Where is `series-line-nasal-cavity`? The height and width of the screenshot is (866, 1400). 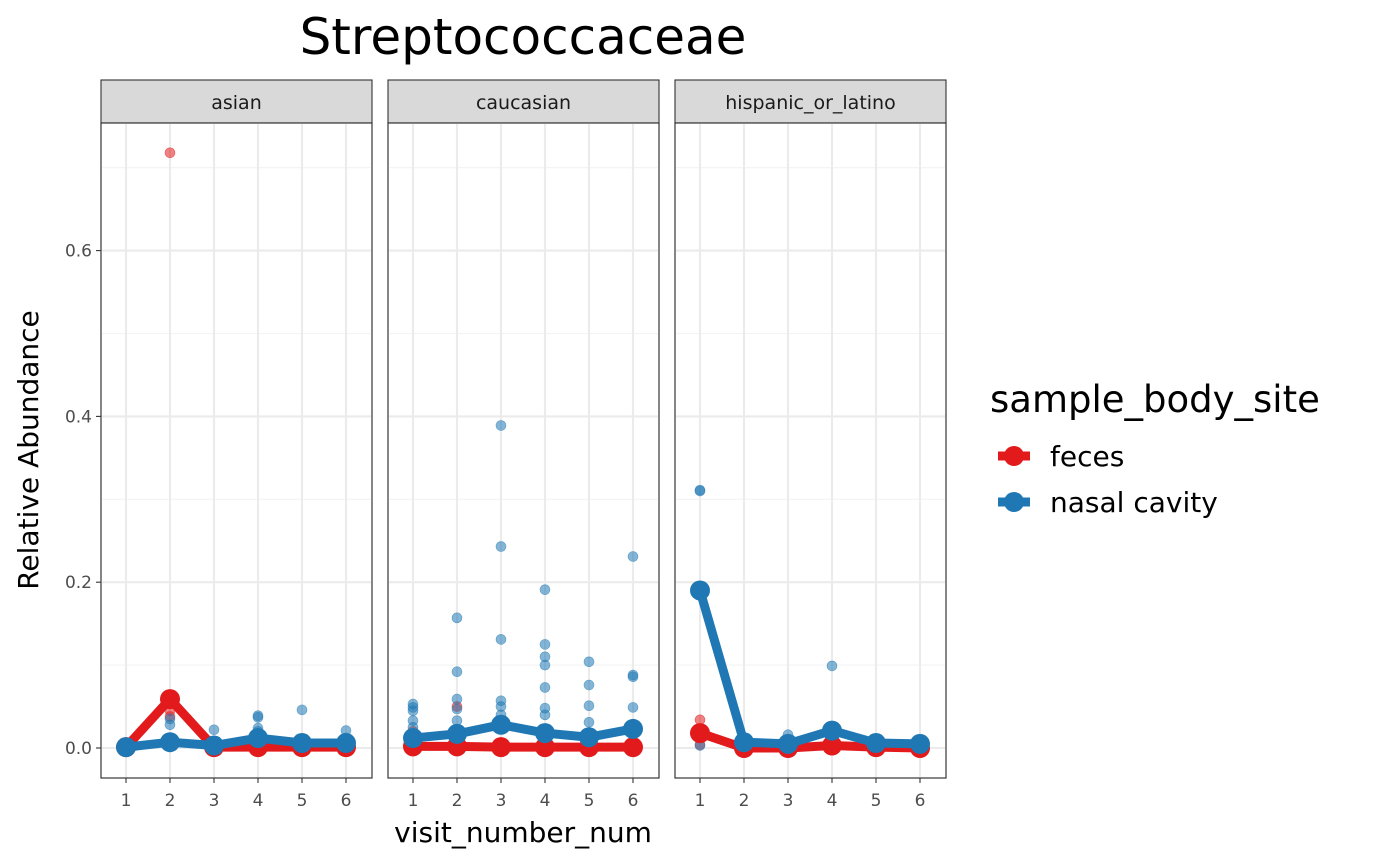
series-line-nasal-cavity is located at coordinates (236, 742).